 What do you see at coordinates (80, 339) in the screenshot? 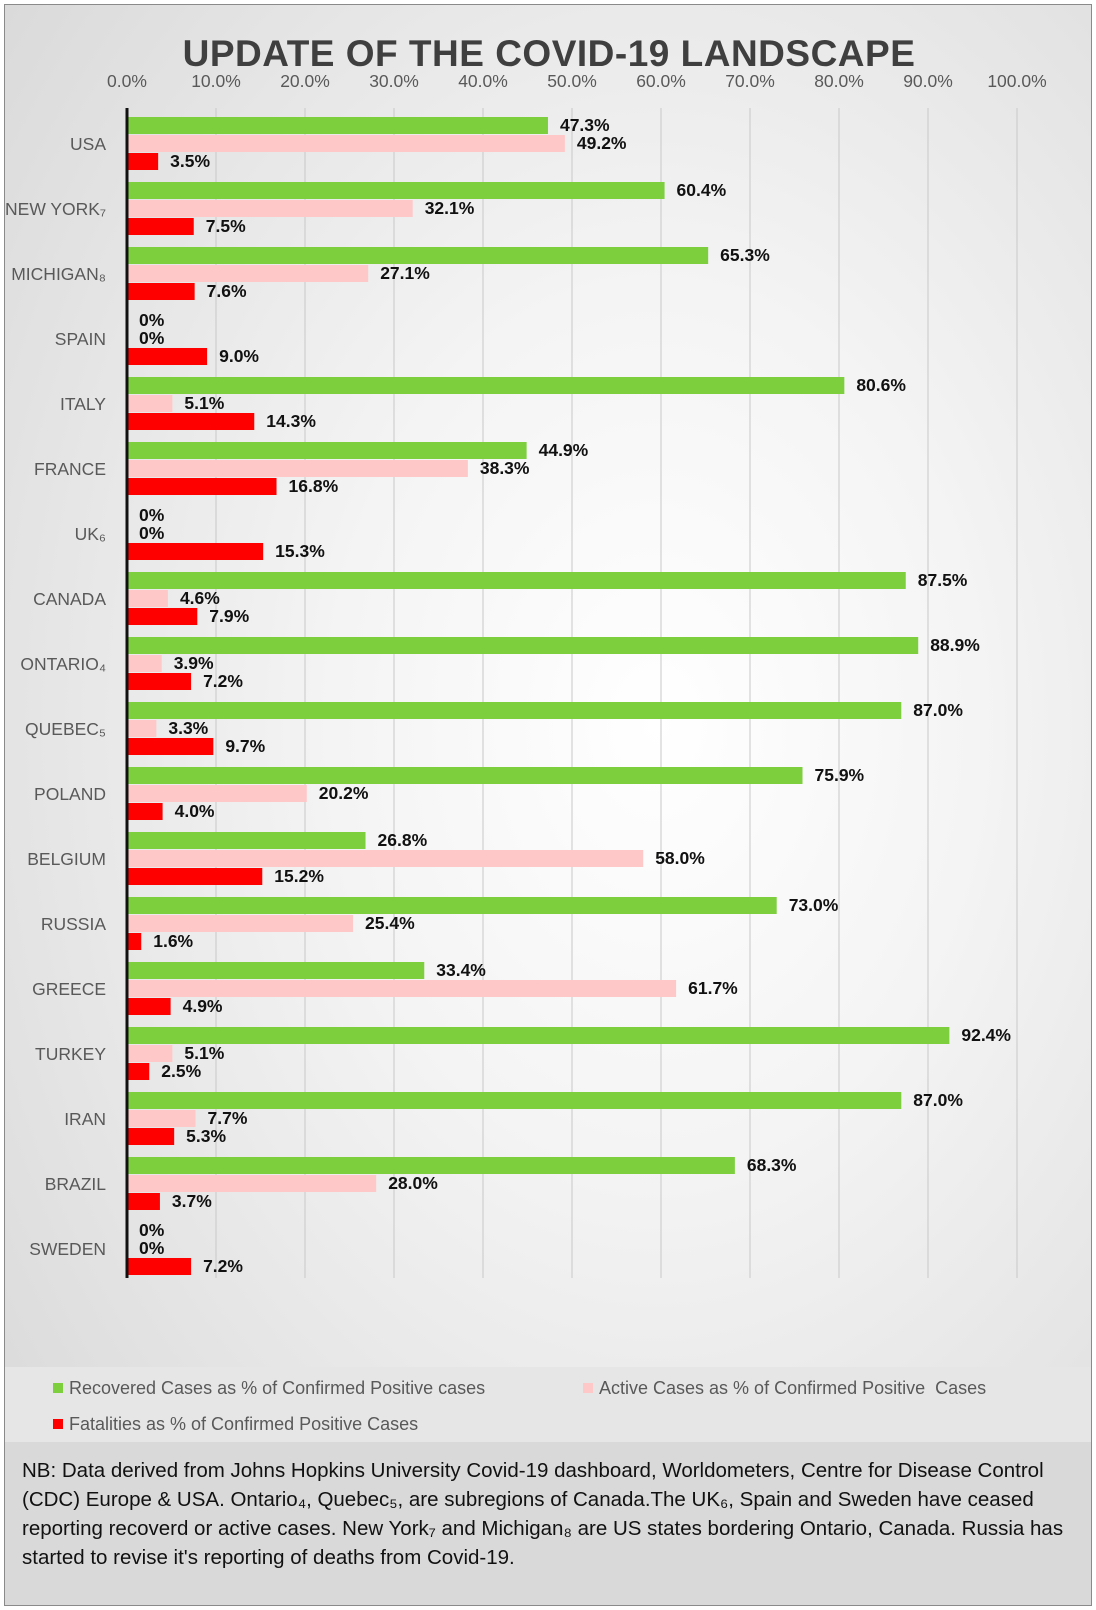
I see `category-label: SPAIN` at bounding box center [80, 339].